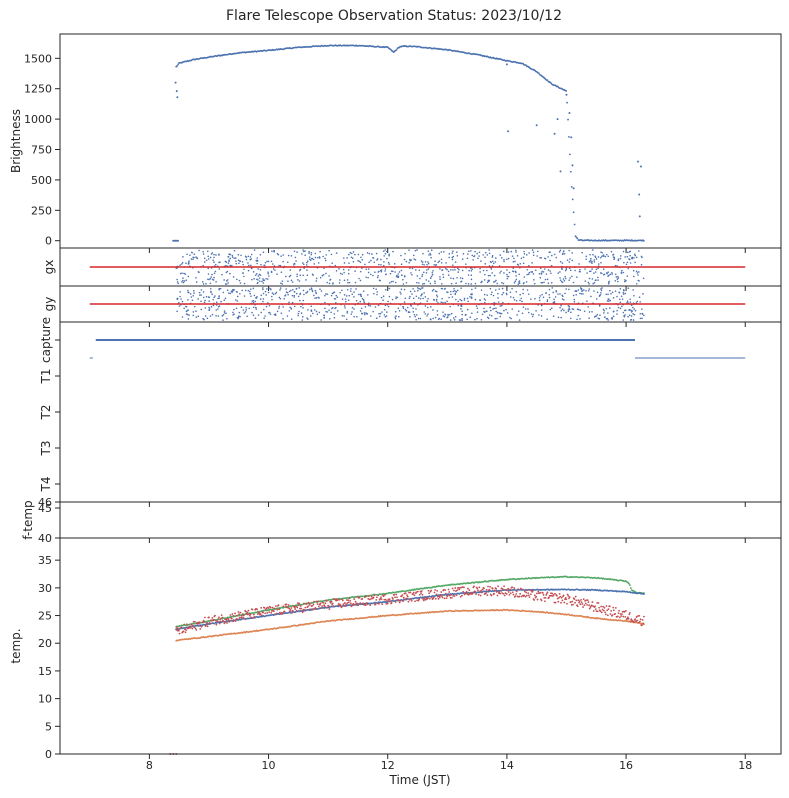 This screenshot has width=789, height=798. Describe the element at coordinates (507, 765) in the screenshot. I see `x-tick-label: 14` at that location.